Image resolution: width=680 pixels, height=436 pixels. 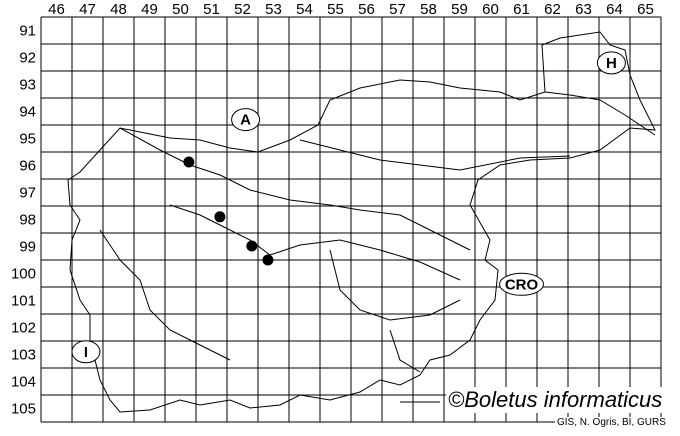 What do you see at coordinates (397, 9) in the screenshot?
I see `column-label: 57` at bounding box center [397, 9].